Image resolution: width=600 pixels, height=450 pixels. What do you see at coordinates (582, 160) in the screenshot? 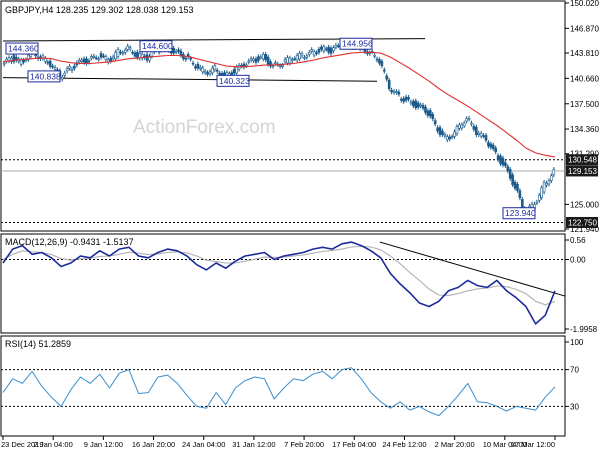
I see `level-tag-upper-box` at bounding box center [582, 160].